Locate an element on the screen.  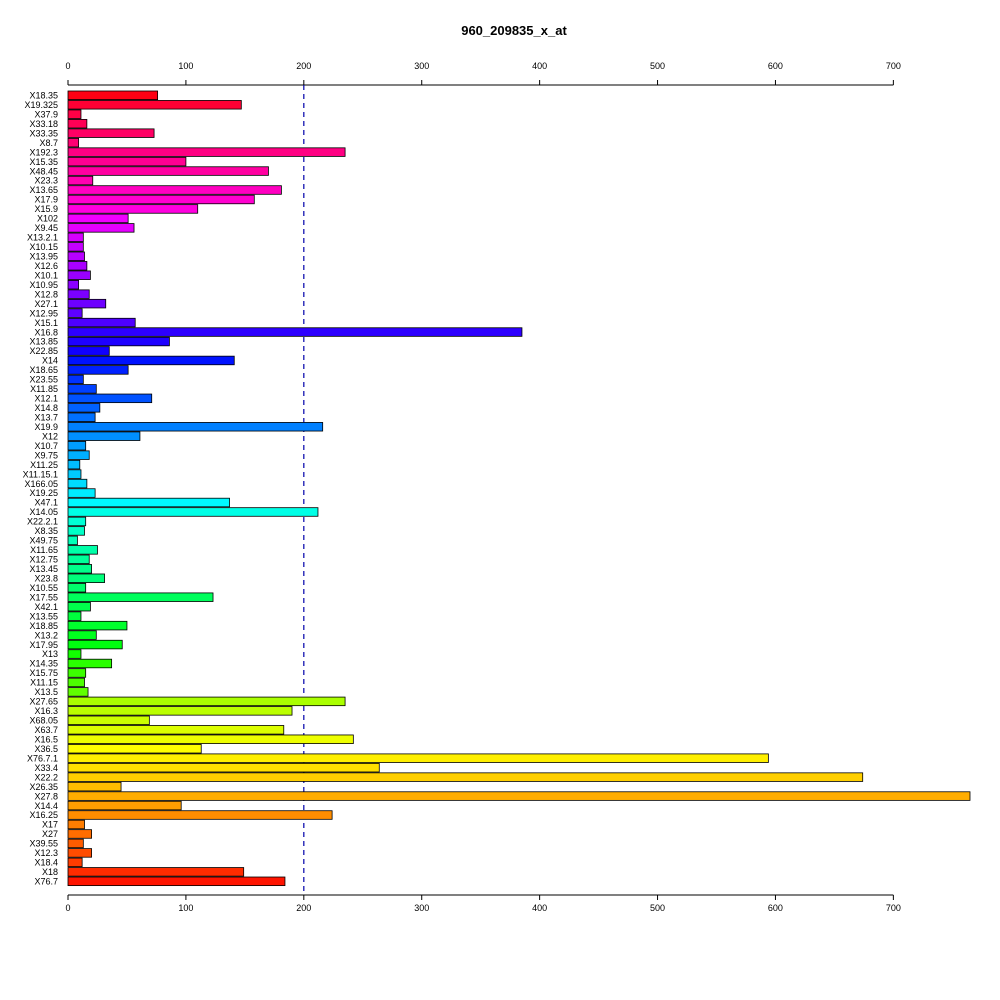
category-label: X12.95 is located at coordinates (43, 313).